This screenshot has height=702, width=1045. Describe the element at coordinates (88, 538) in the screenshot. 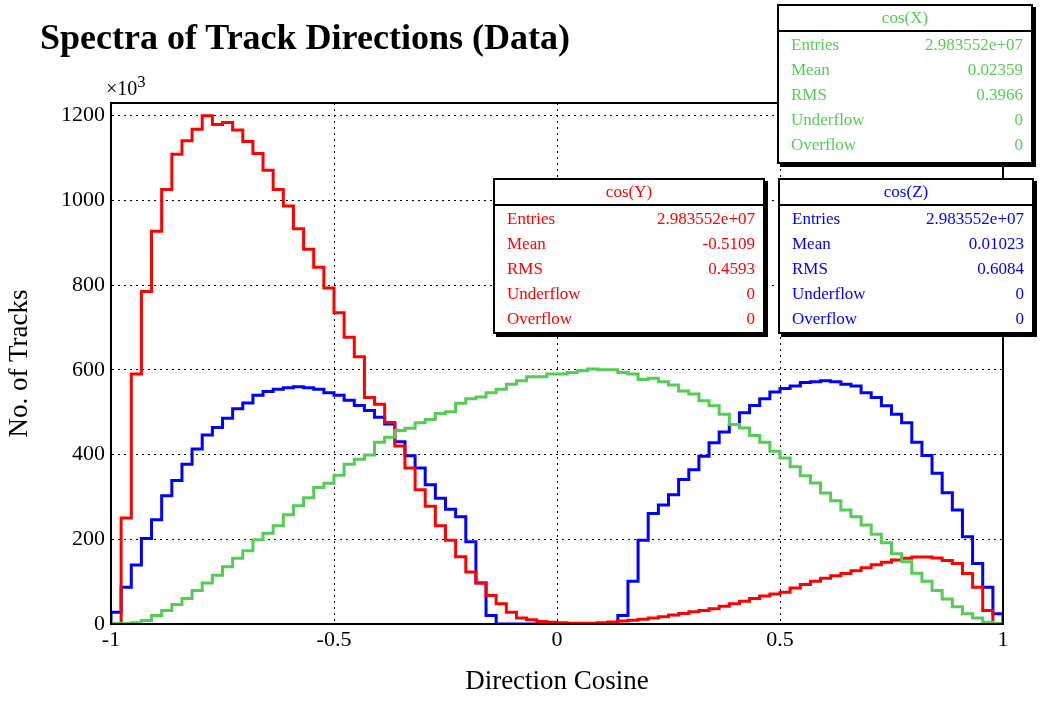

I see `y-tick-label: 200` at that location.